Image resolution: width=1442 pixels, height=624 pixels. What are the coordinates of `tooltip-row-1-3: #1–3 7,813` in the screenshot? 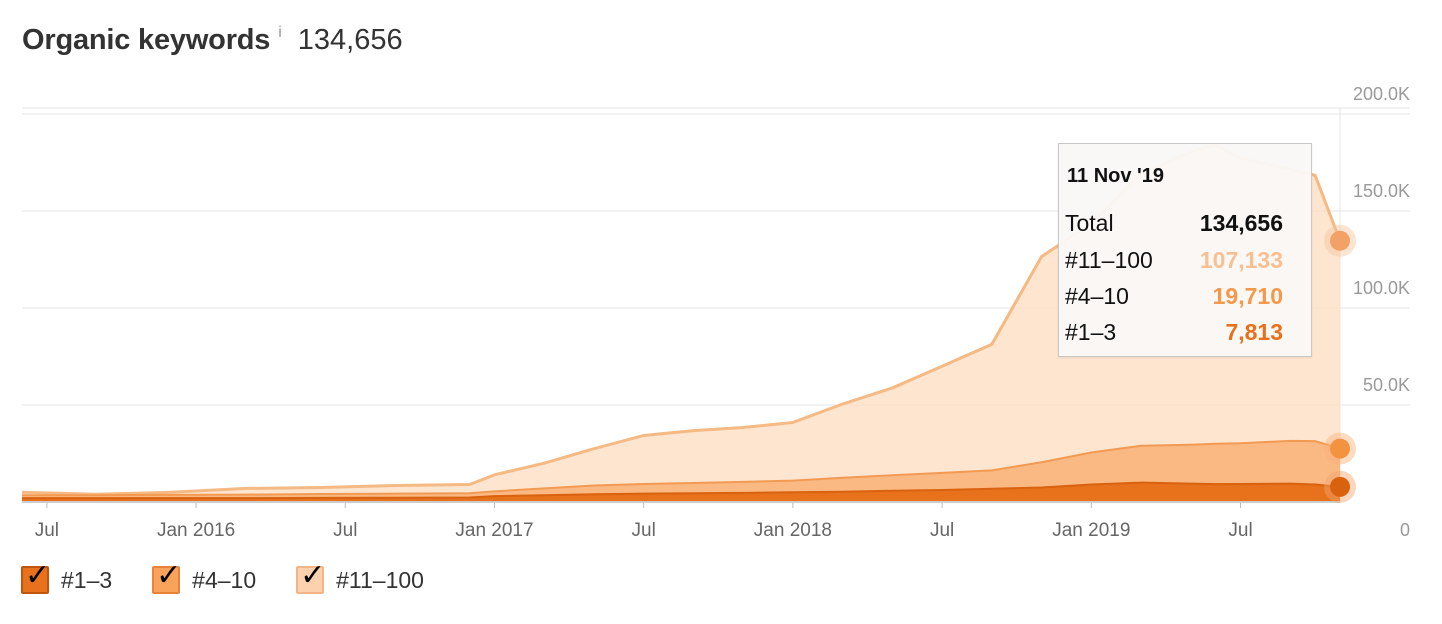 It's located at (1174, 332).